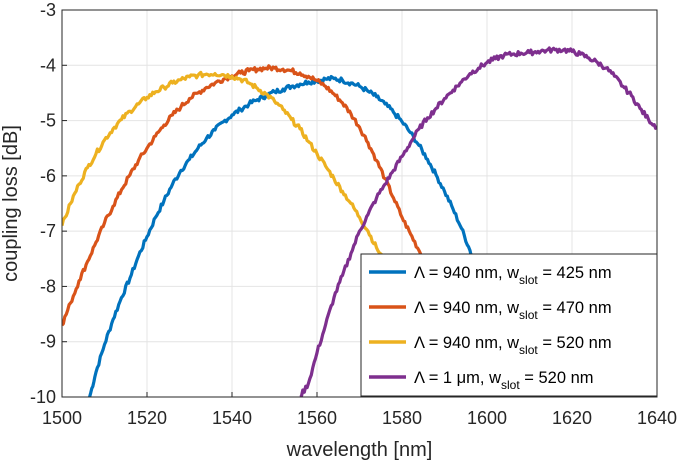 This screenshot has height=468, width=685. Describe the element at coordinates (513, 310) in the screenshot. I see `legend-label: Λ = 940 nm, wslot = 470 nm` at that location.